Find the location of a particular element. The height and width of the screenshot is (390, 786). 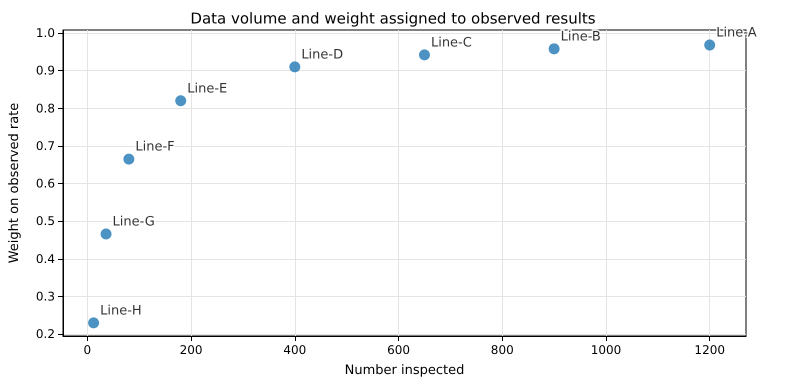

y-tick-label: 0.3 is located at coordinates (45, 296).